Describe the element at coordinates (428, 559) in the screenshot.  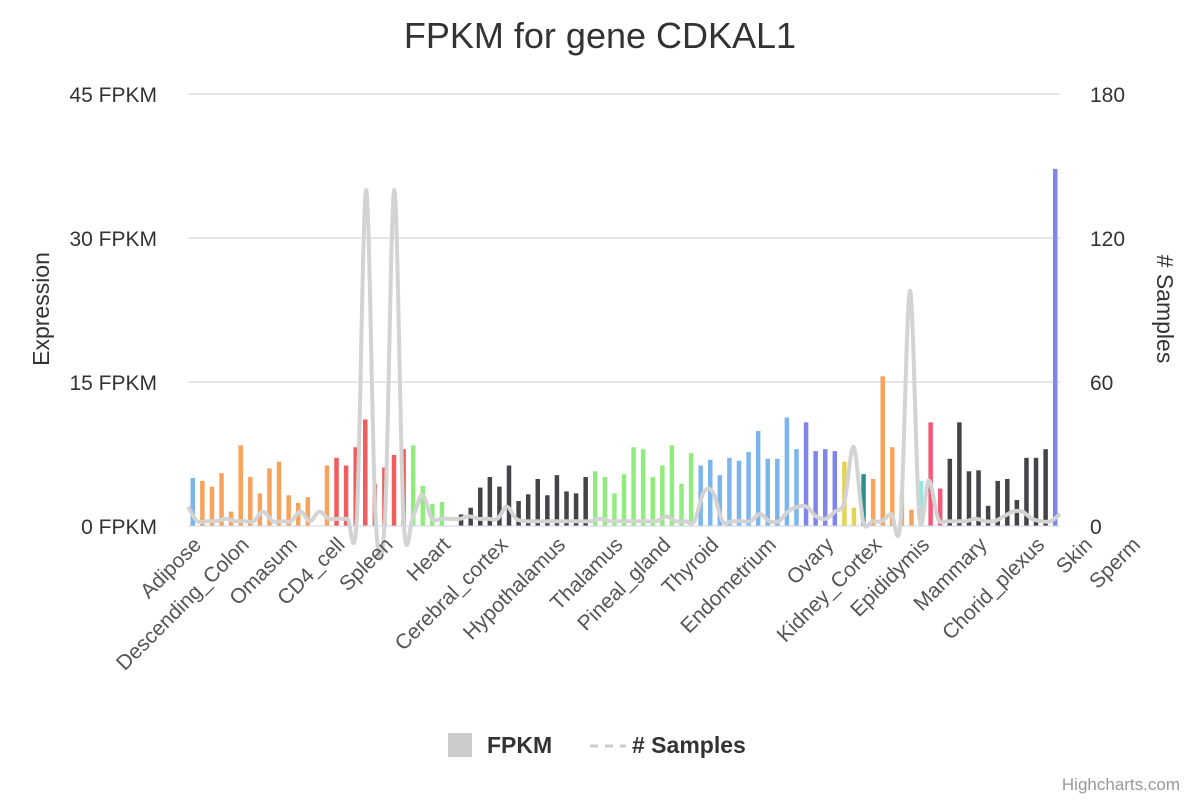
I see `x-tick-label: Heart` at that location.